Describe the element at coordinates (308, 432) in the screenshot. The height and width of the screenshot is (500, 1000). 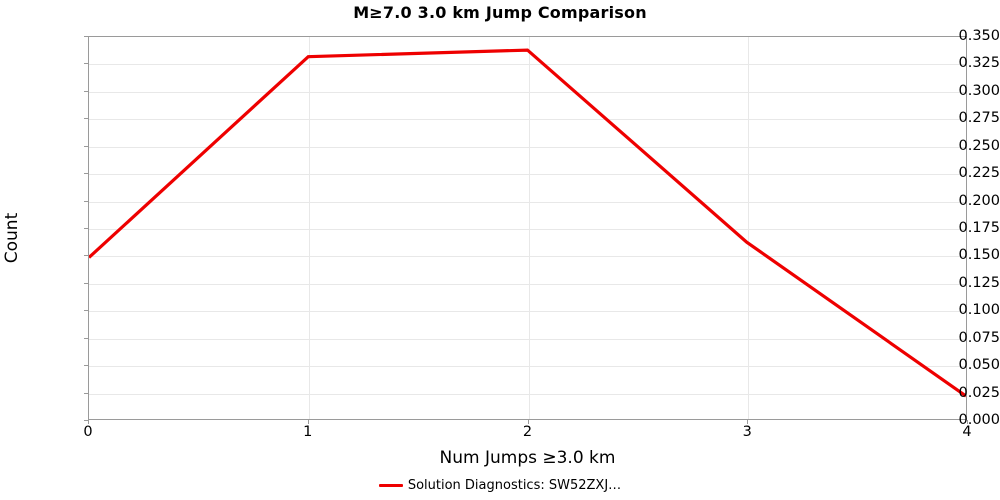
I see `x-tick-label: 1` at that location.